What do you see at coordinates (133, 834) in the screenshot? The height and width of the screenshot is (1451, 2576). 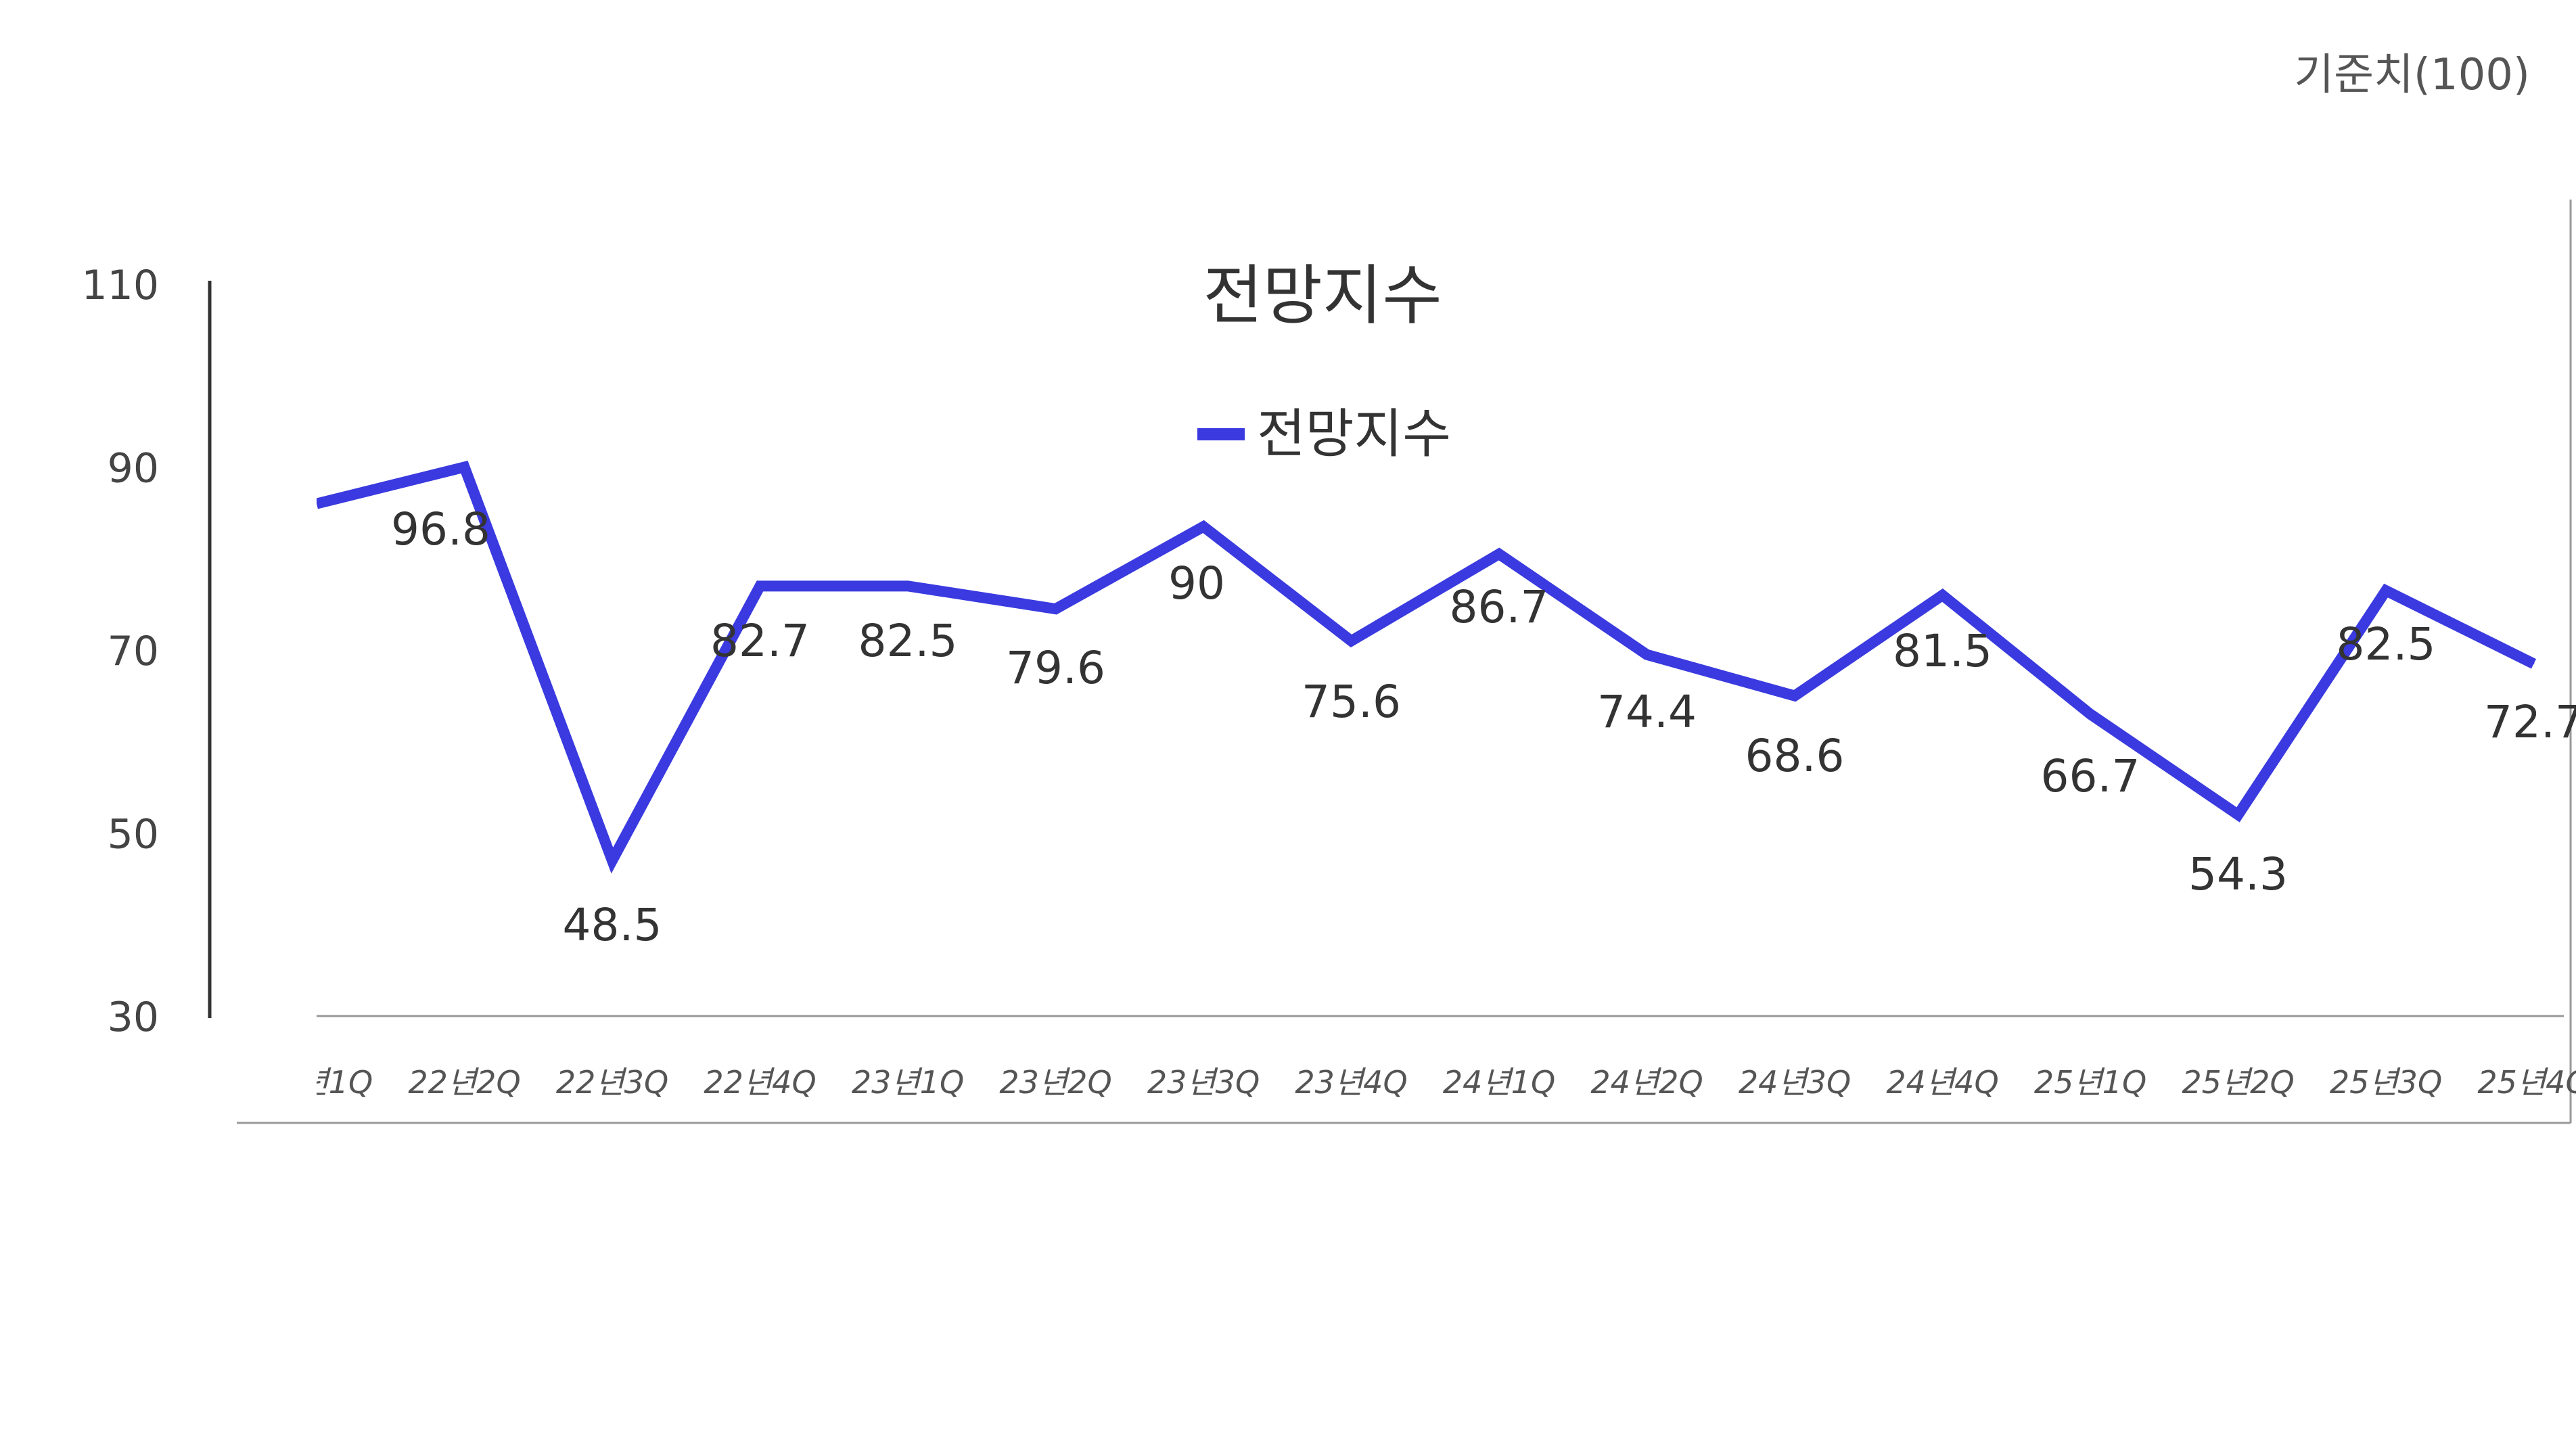 I see `y-tick-label: 50` at bounding box center [133, 834].